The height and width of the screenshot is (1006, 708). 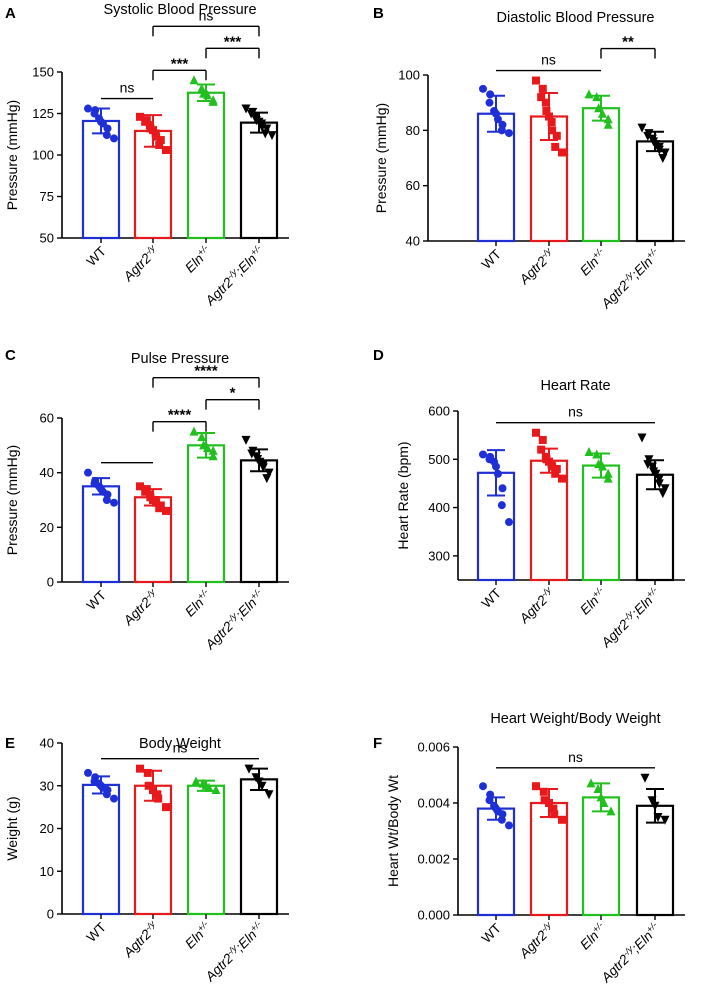 What do you see at coordinates (43, 155) in the screenshot?
I see `y-tick-label: 100` at bounding box center [43, 155].